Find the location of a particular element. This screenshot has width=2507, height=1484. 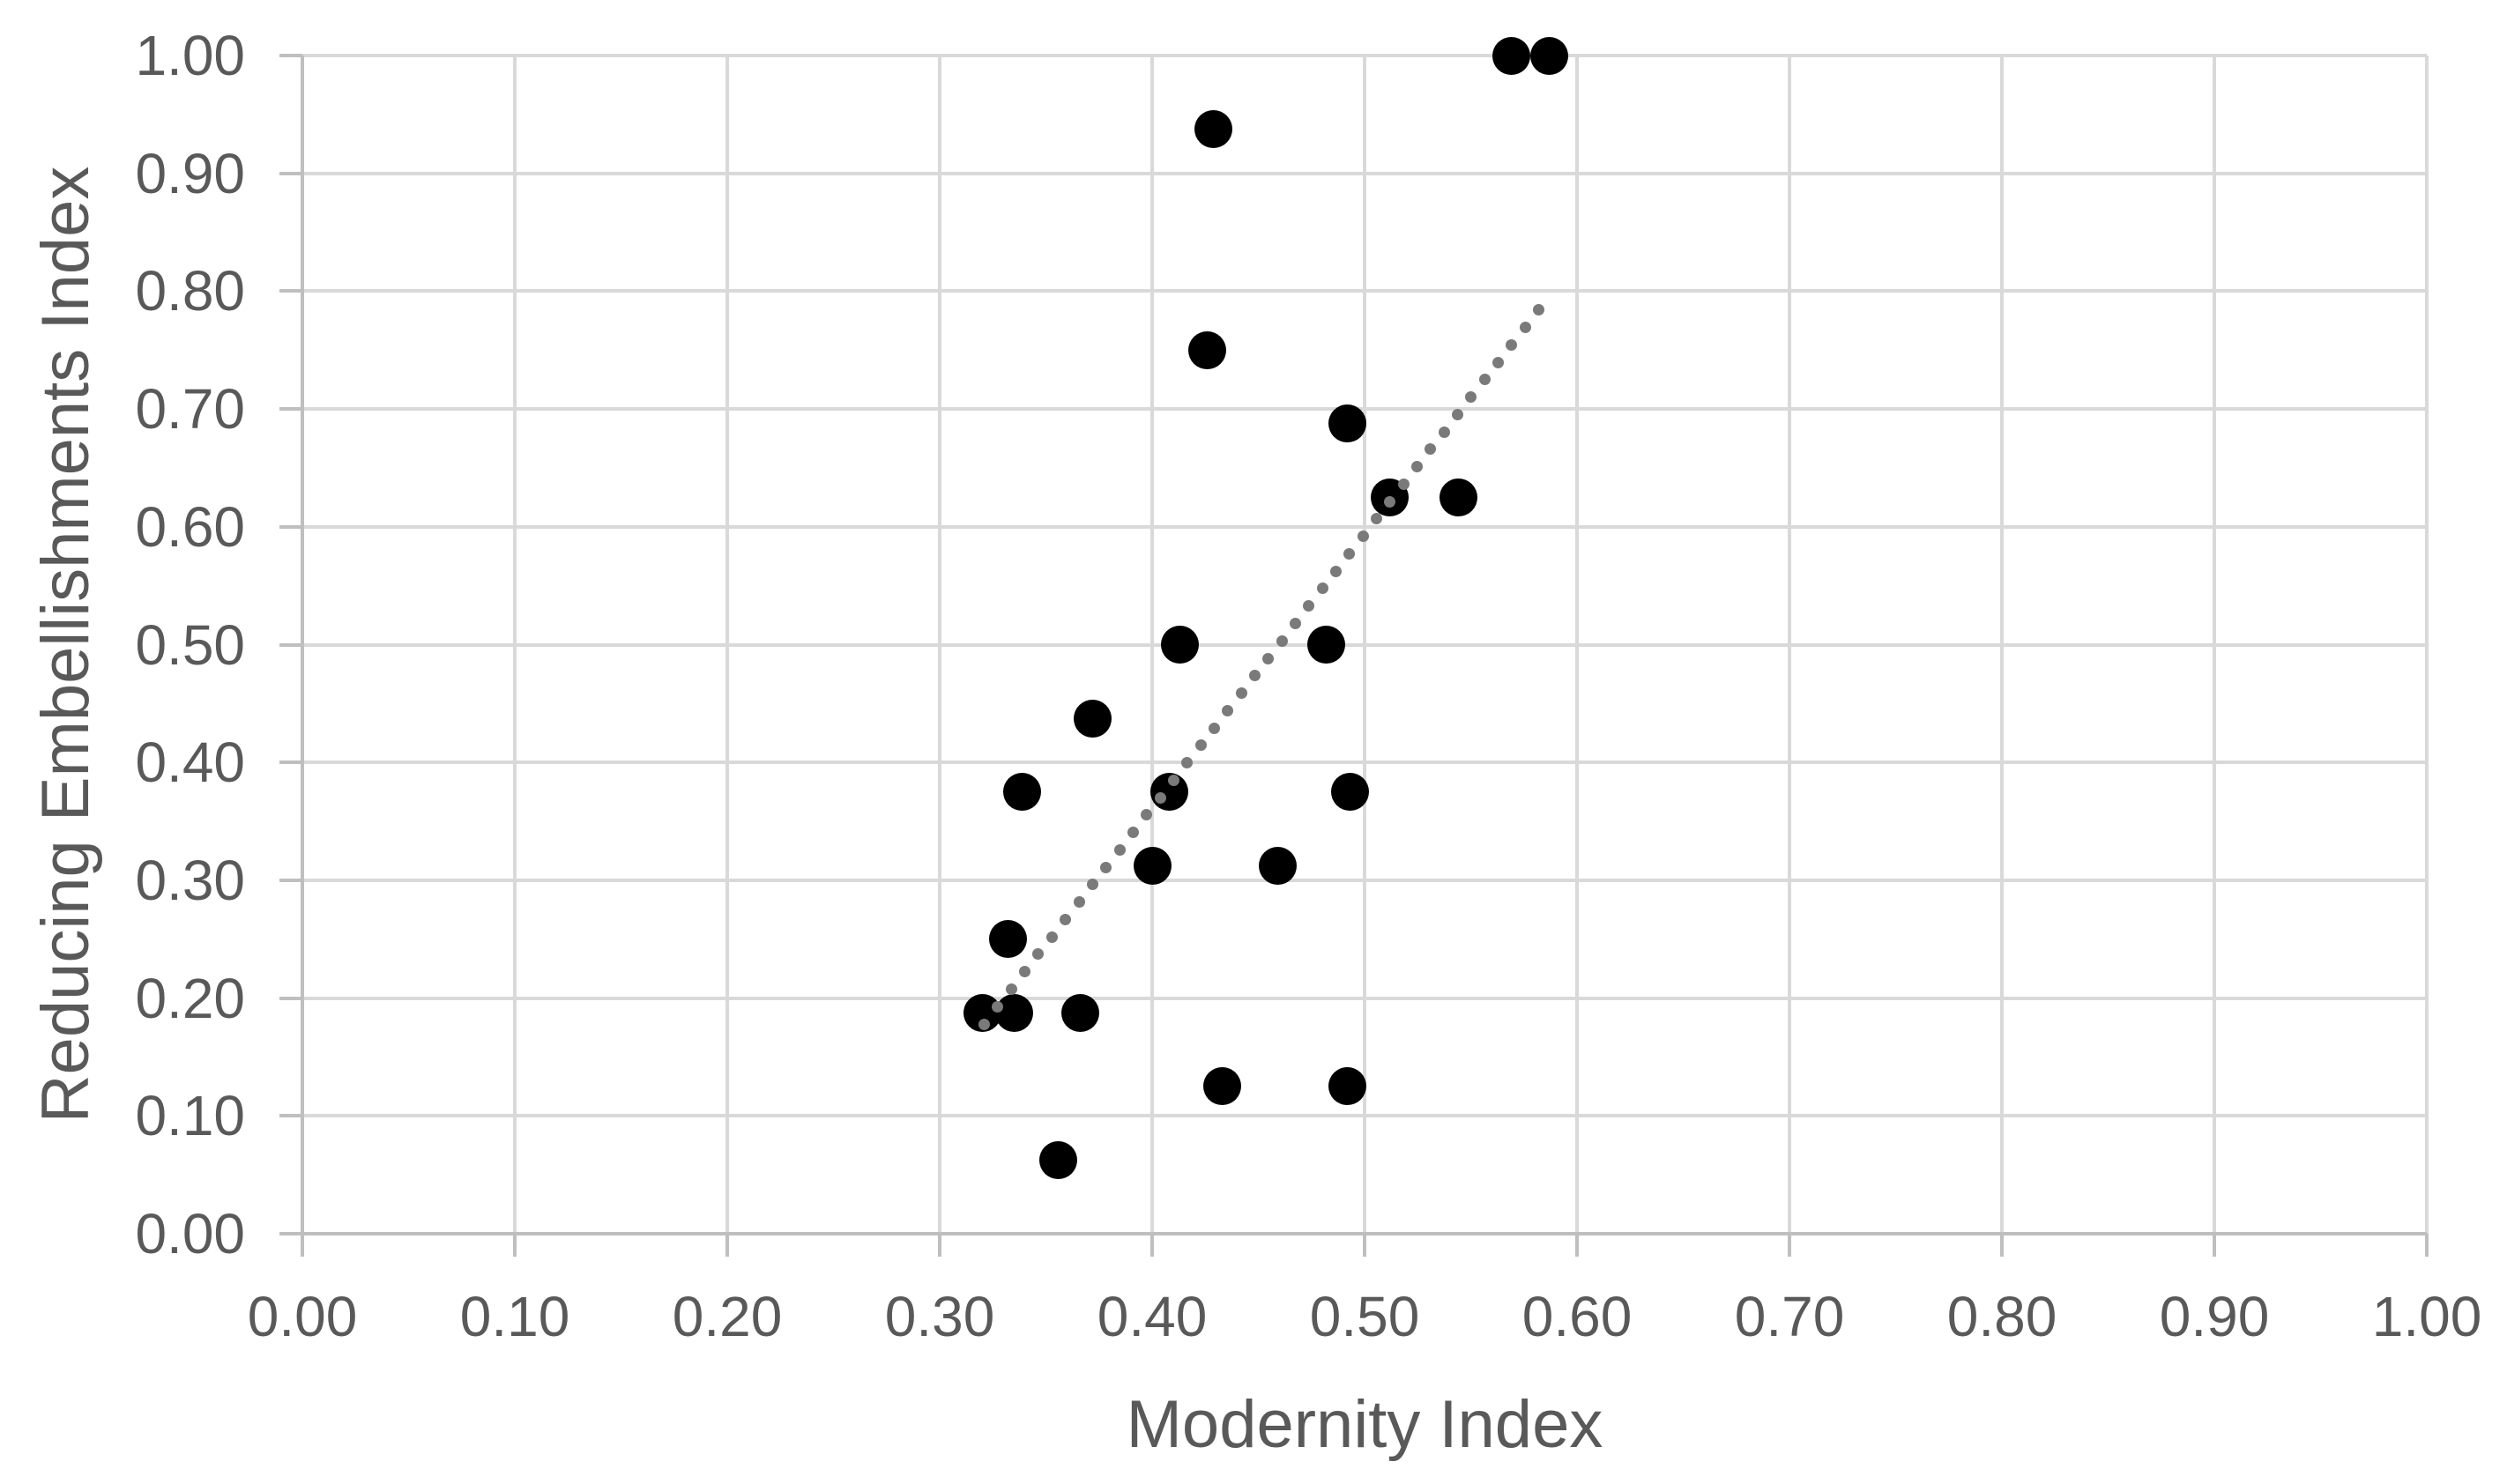

x-tick-label: 0.00 is located at coordinates (302, 1316).